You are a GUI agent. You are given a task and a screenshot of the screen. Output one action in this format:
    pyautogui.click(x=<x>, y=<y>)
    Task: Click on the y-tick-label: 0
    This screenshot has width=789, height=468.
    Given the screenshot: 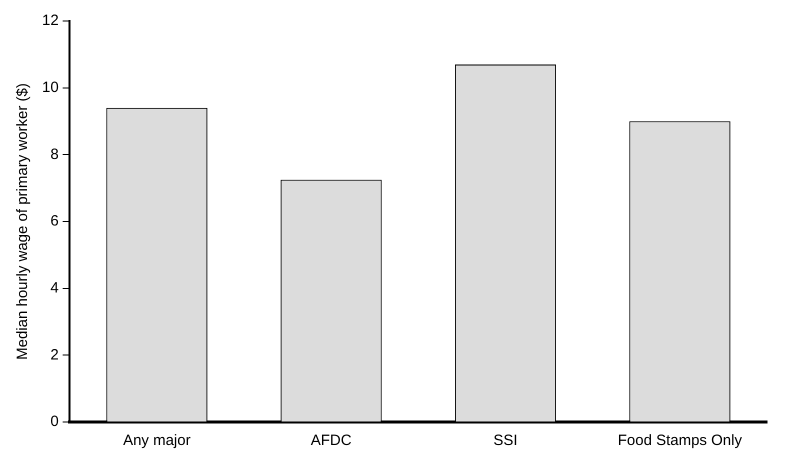 What is the action you would take?
    pyautogui.click(x=54, y=421)
    